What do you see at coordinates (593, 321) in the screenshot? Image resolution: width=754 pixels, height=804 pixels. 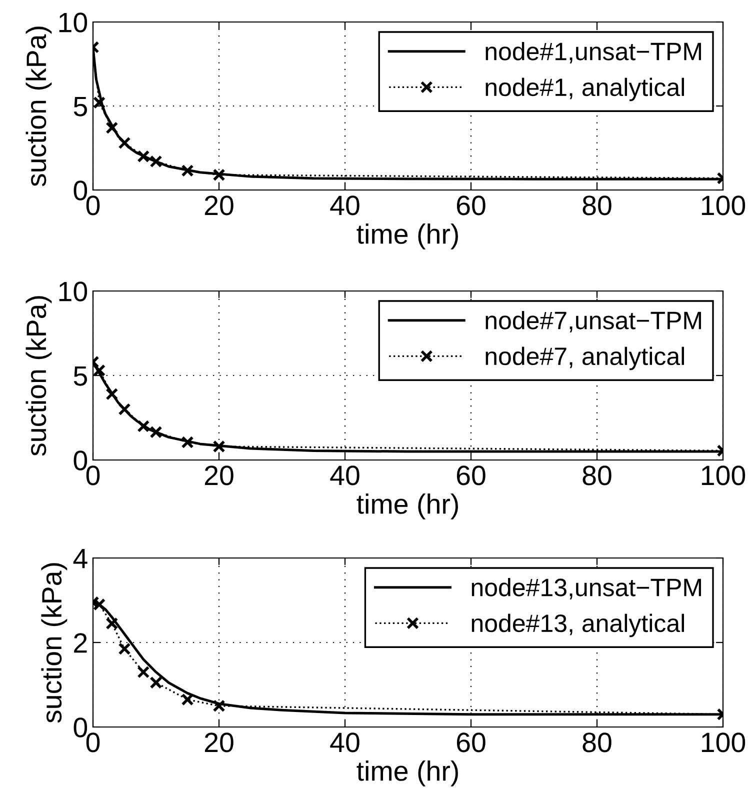 I see `legend-label: node#7,unsat−TPM` at bounding box center [593, 321].